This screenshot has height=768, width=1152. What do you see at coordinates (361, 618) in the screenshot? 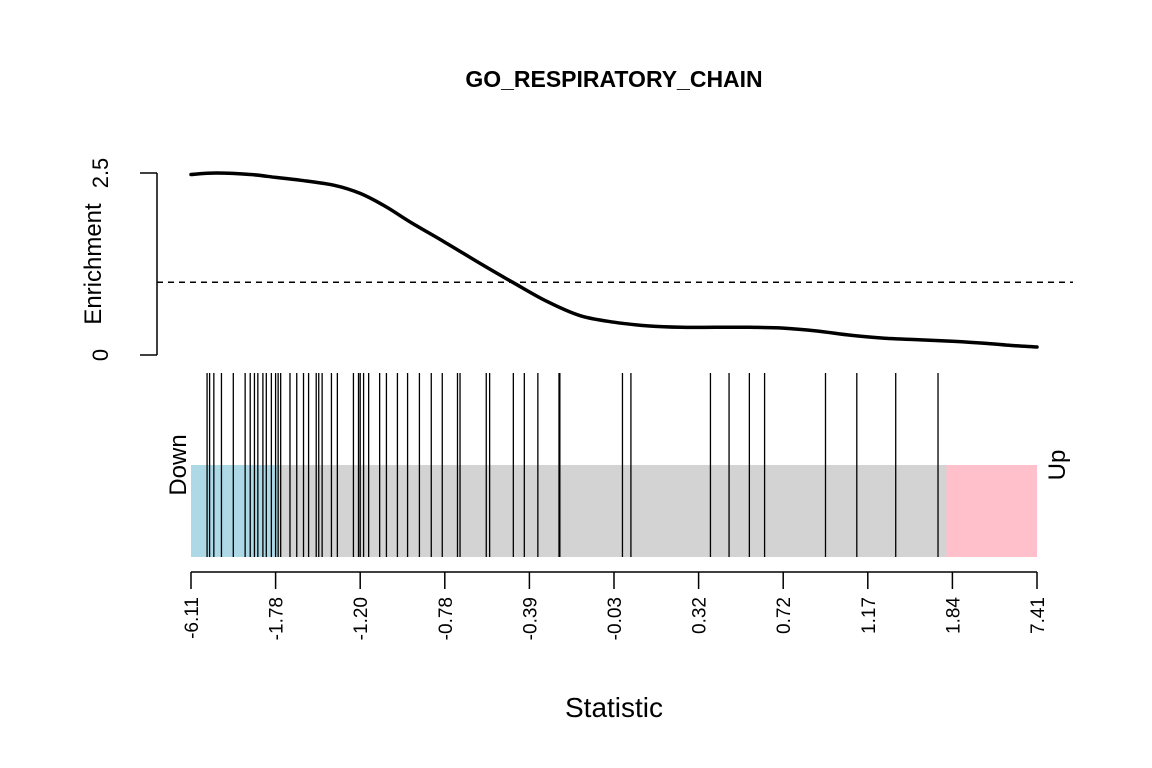
I see `x-tick-label: -1.20` at bounding box center [361, 618].